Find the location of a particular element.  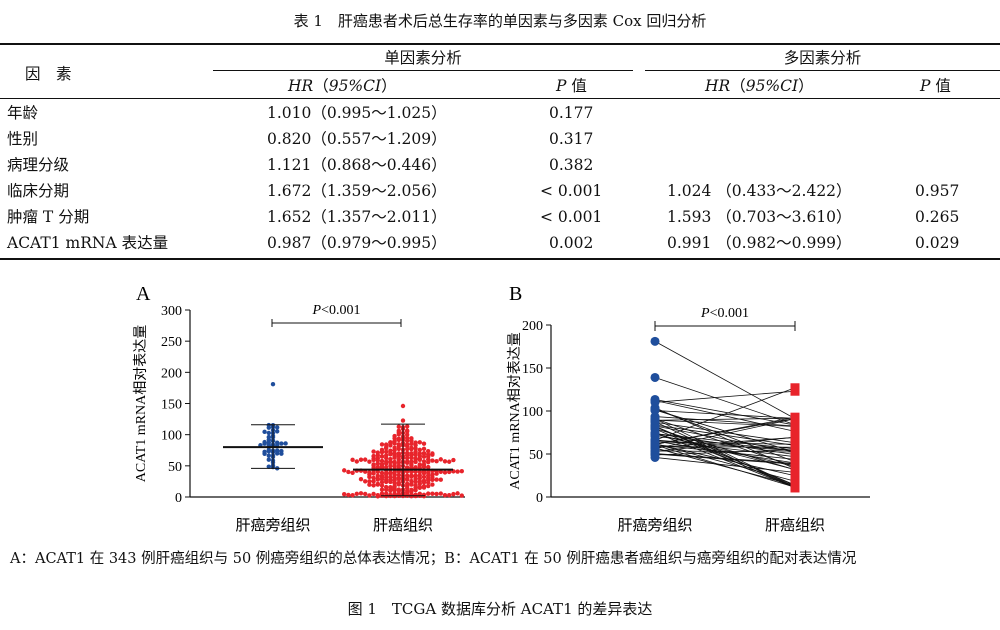

table-row-multi-p: 0.957 is located at coordinates (937, 191).